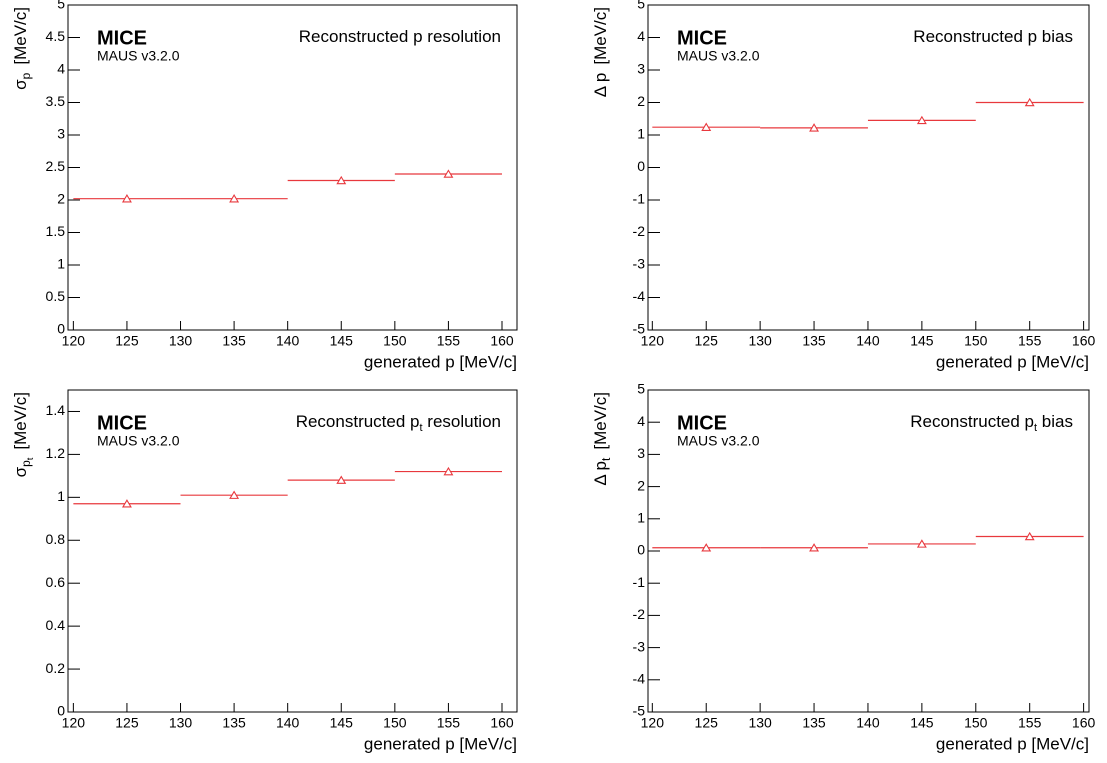  I want to click on x-tick-label: 130, so click(181, 341).